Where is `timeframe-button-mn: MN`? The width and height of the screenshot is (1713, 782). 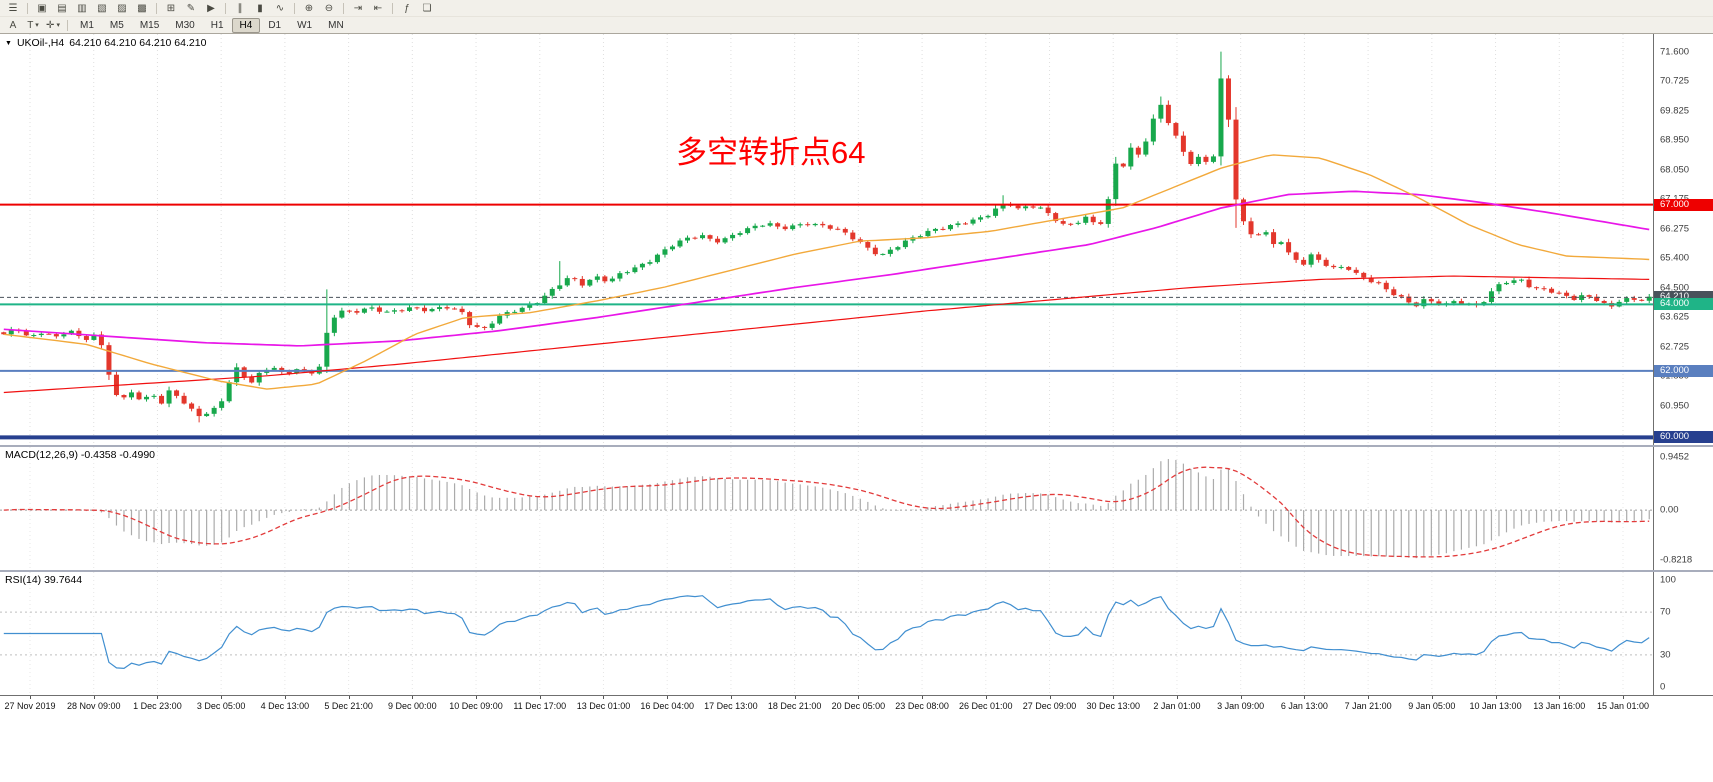 timeframe-button-mn: MN is located at coordinates (336, 25).